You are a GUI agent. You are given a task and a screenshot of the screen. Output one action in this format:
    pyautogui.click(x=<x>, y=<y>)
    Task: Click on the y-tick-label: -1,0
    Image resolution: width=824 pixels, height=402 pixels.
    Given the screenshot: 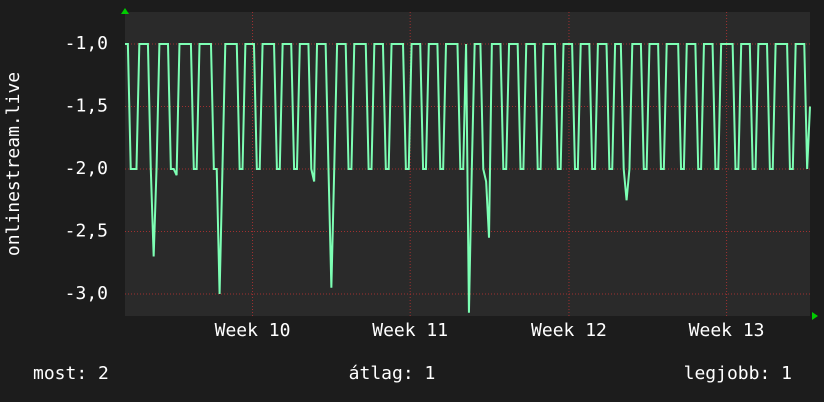 What is the action you would take?
    pyautogui.click(x=86, y=43)
    